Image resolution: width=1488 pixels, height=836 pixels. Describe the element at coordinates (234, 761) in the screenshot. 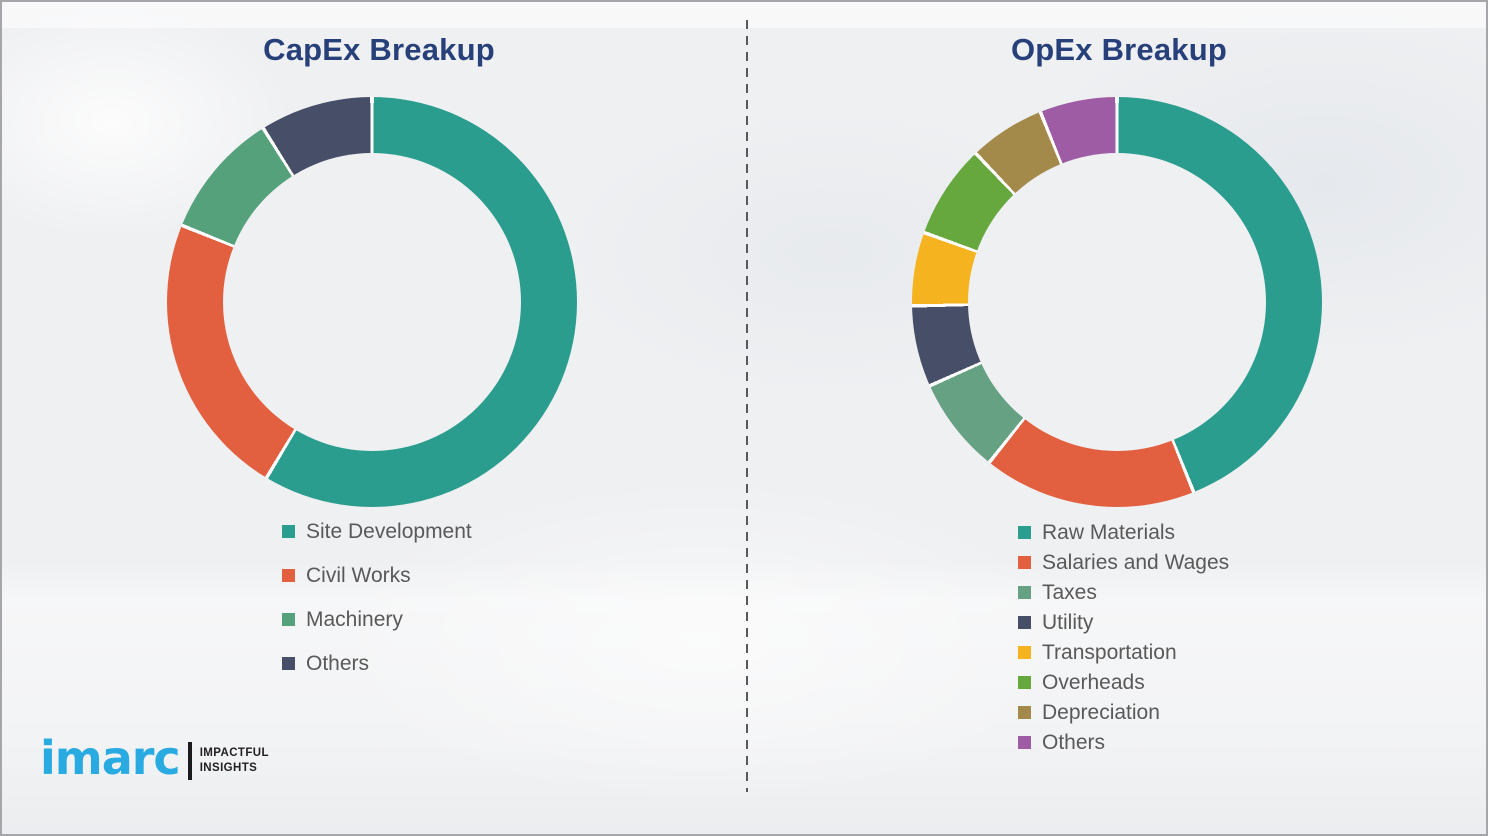

I see `imarc-logo-tagline: IMPACTFUL INSIGHTS` at that location.